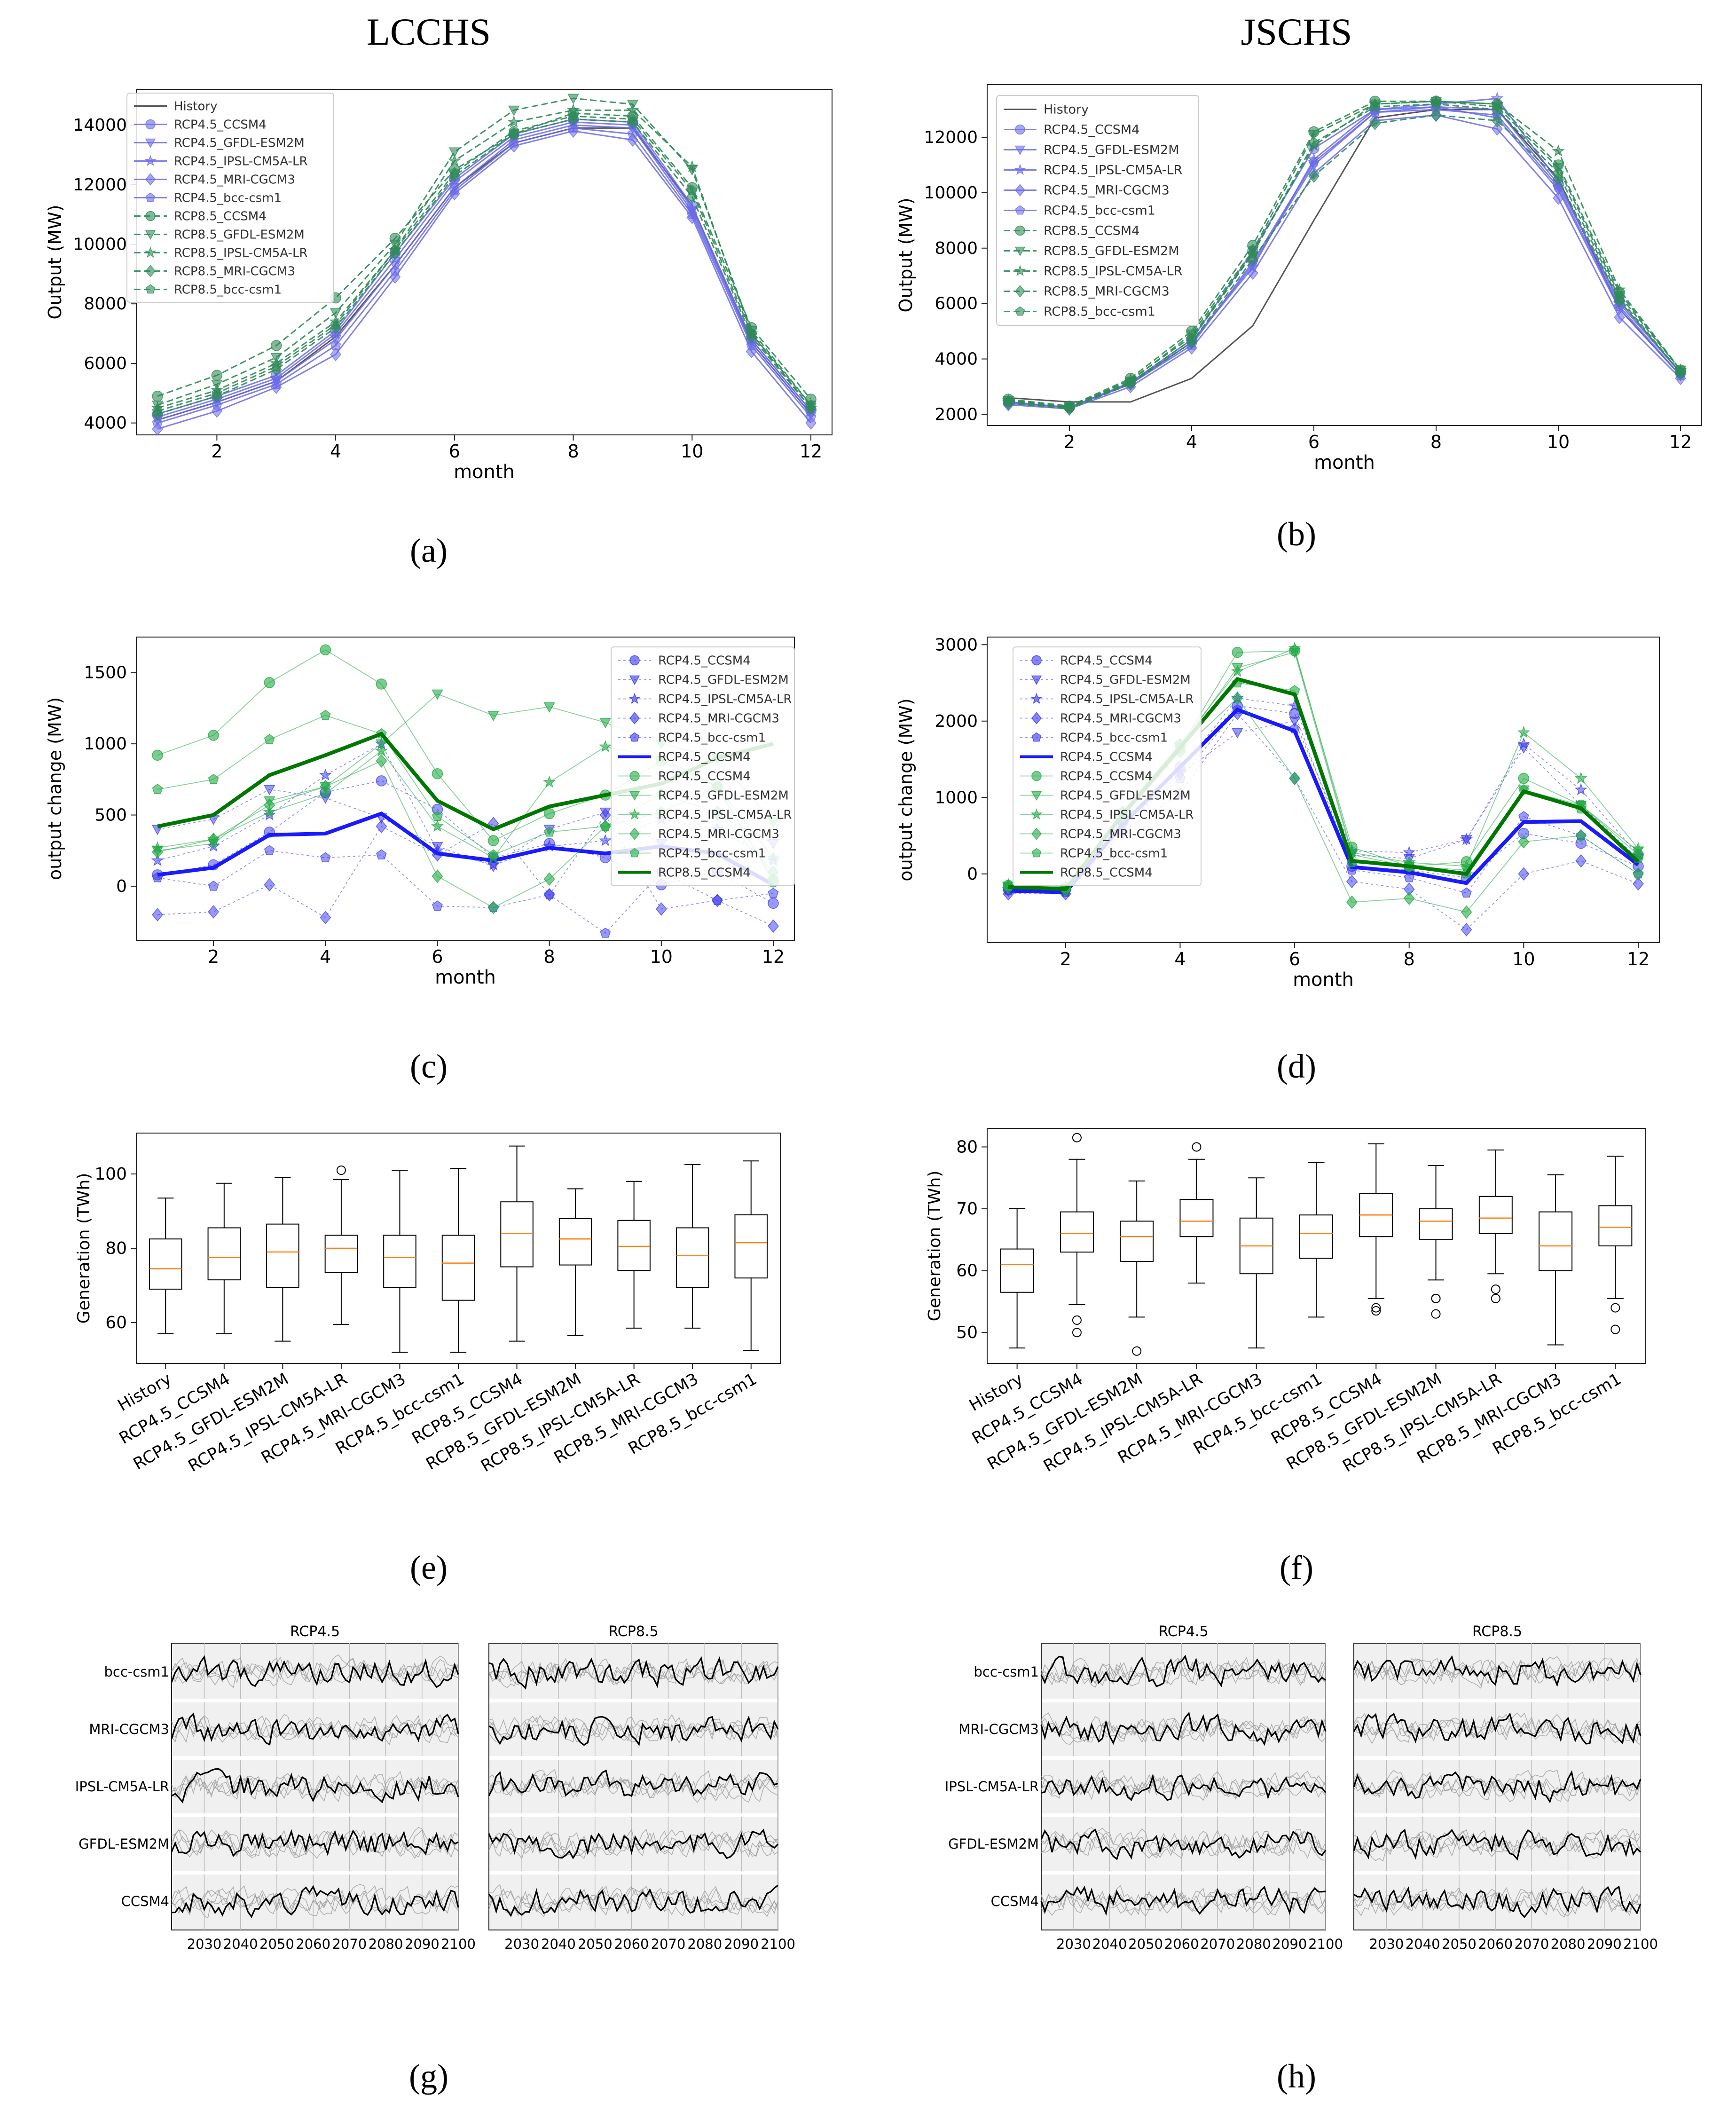 The image size is (1736, 2103). I want to click on x-tick-label: 8, so click(1409, 959).